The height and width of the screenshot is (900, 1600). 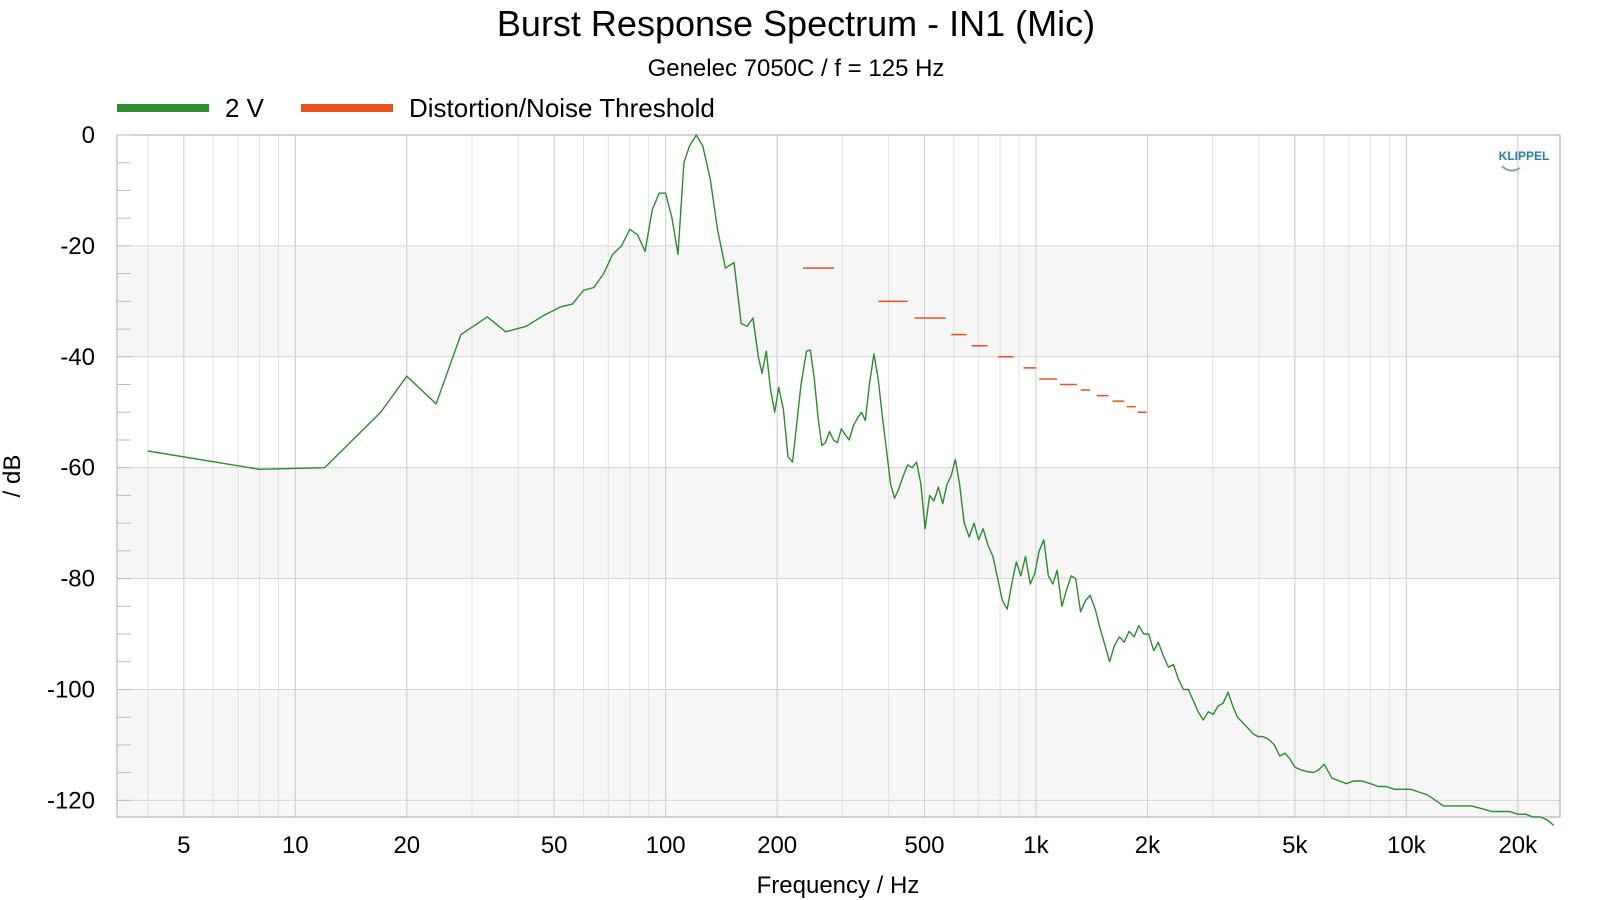 What do you see at coordinates (924, 845) in the screenshot?
I see `x-tick-label: 500` at bounding box center [924, 845].